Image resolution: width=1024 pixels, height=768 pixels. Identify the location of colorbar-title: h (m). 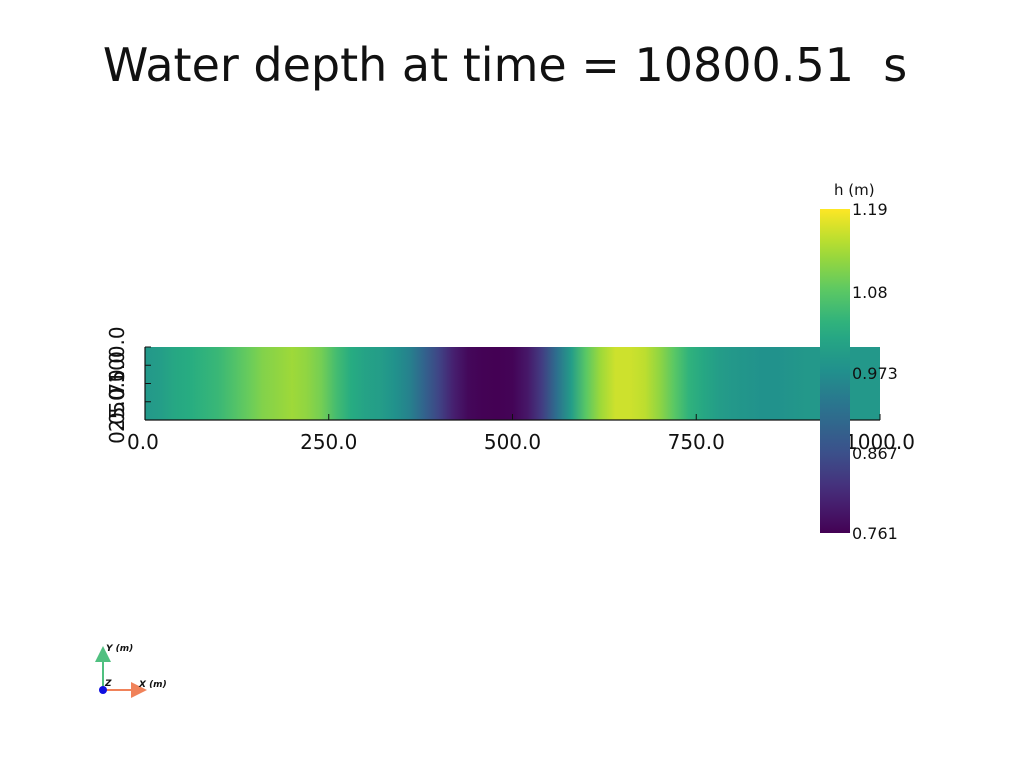
(854, 190).